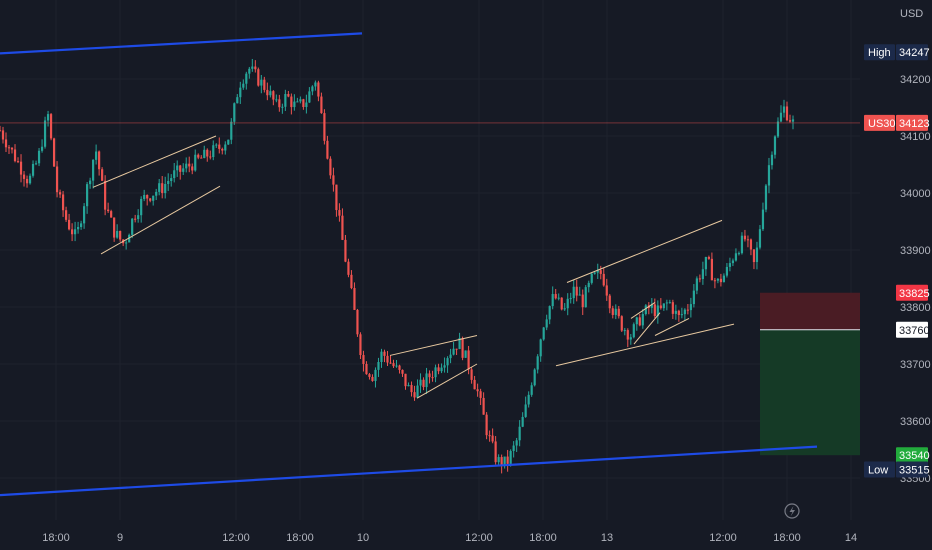 The height and width of the screenshot is (550, 932). I want to click on lightning-icon, so click(792, 511).